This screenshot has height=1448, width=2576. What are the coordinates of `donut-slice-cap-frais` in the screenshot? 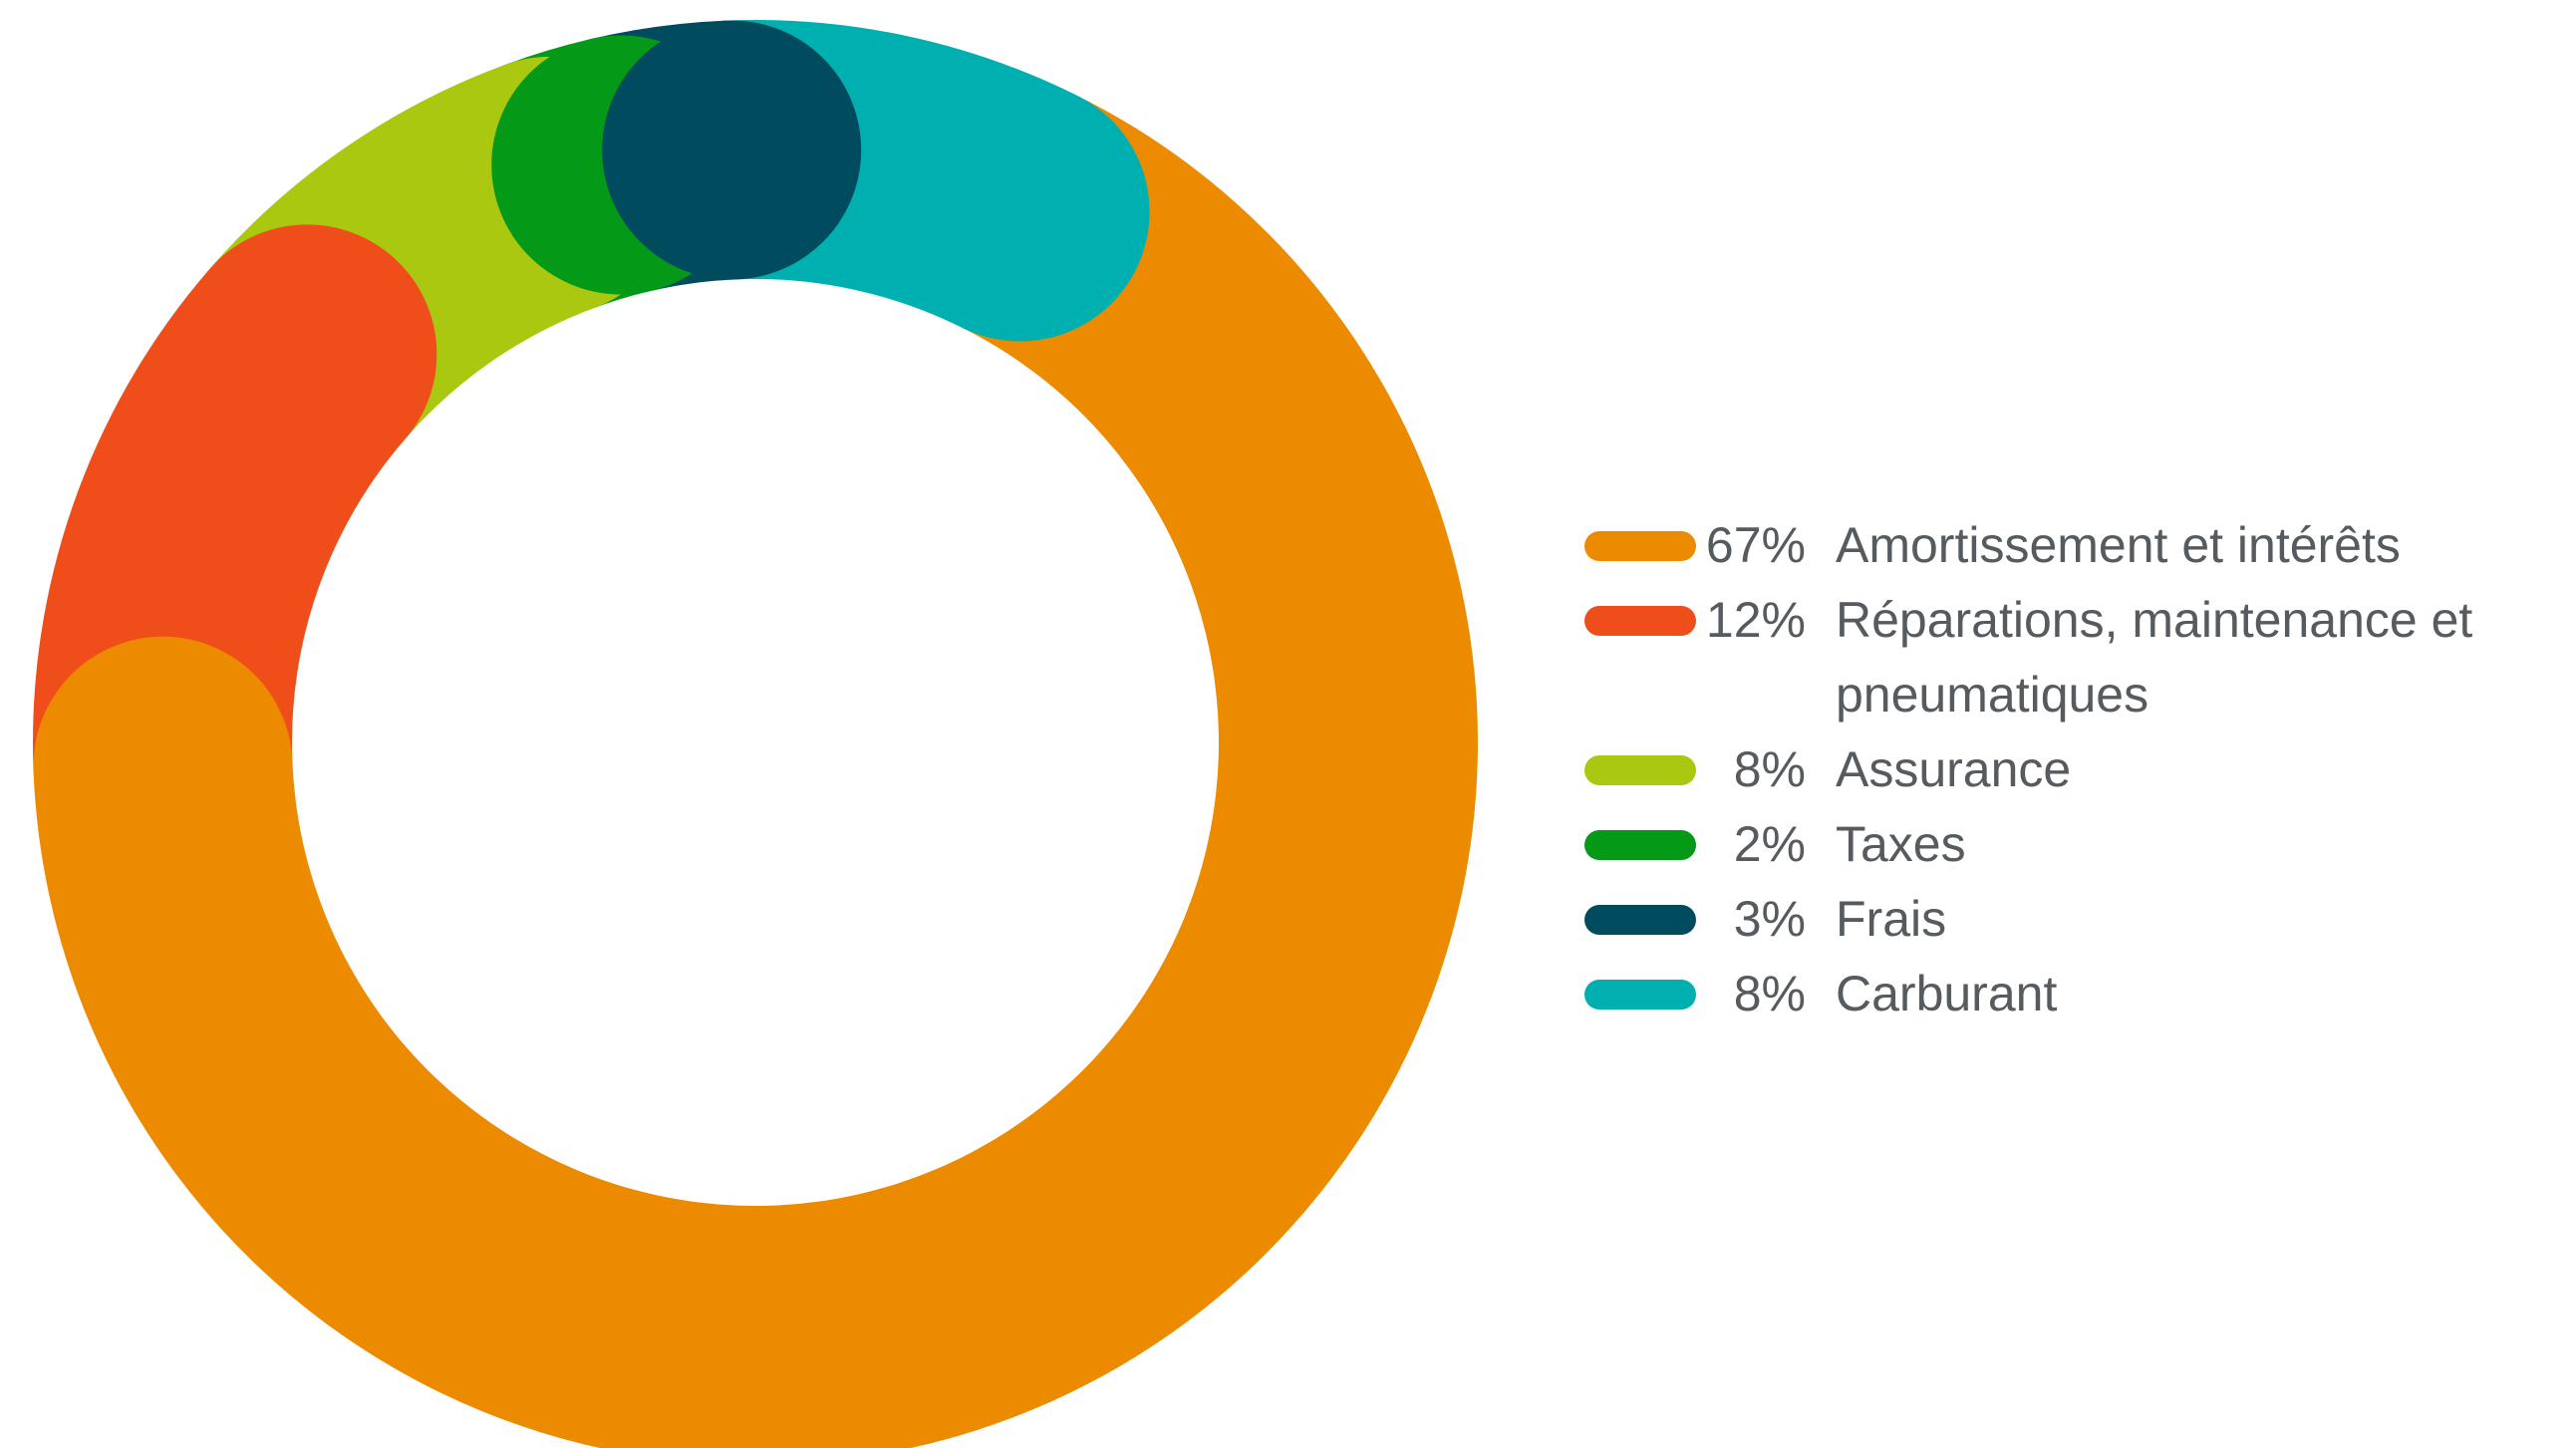 It's located at (732, 150).